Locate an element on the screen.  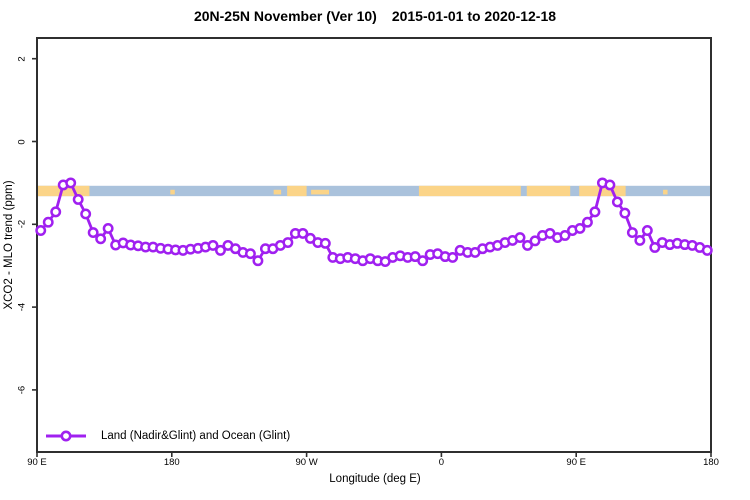
y-tick-label: 2 is located at coordinates (22, 59).